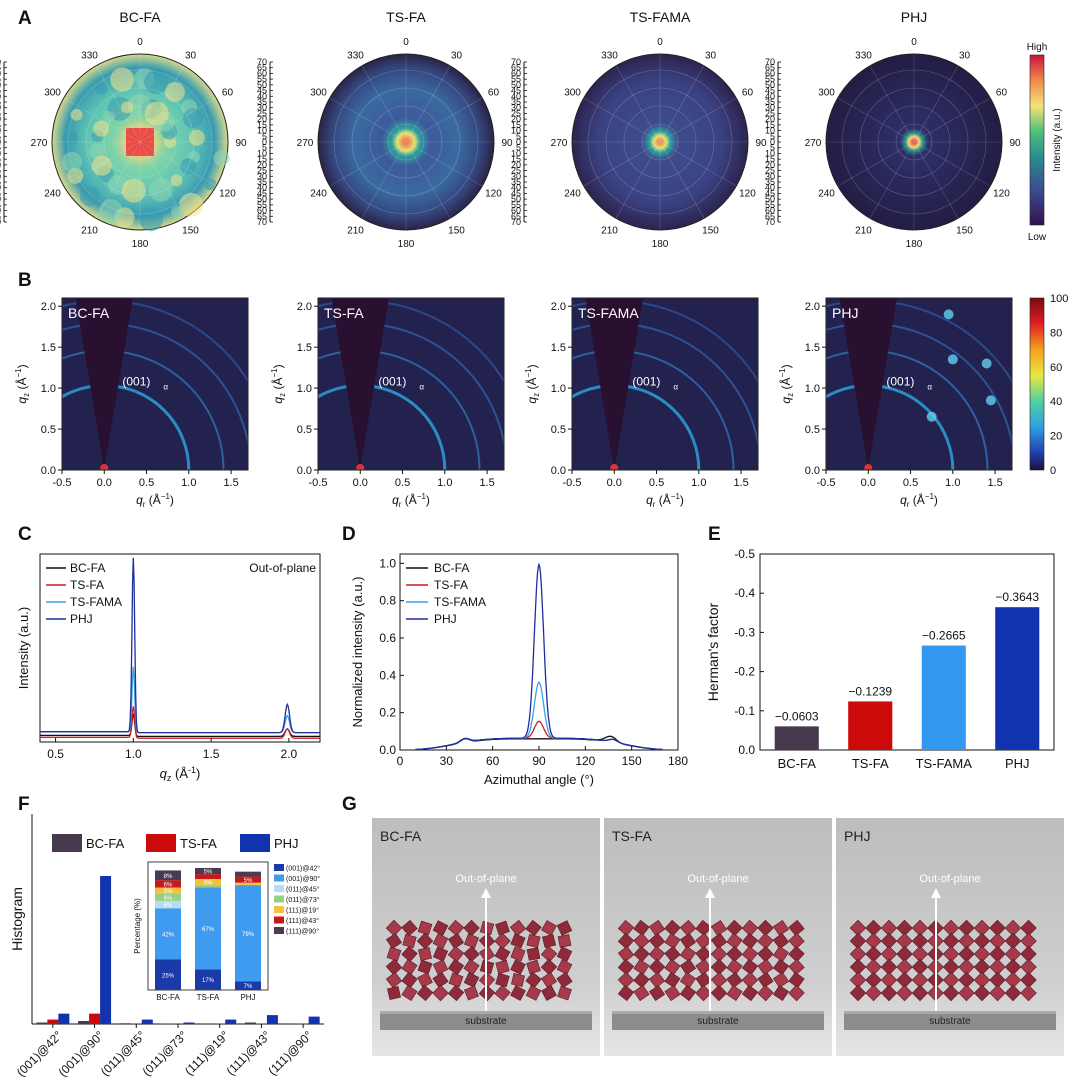  Describe the element at coordinates (303, 890) in the screenshot. I see `inset-legend-label: (011)@45°` at that location.